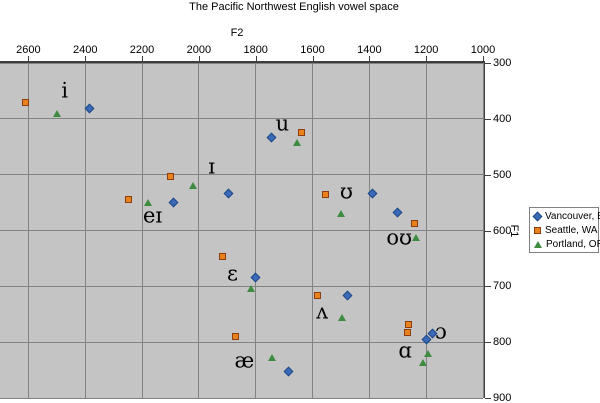  I want to click on point-seattle-ɔ, so click(408, 324).